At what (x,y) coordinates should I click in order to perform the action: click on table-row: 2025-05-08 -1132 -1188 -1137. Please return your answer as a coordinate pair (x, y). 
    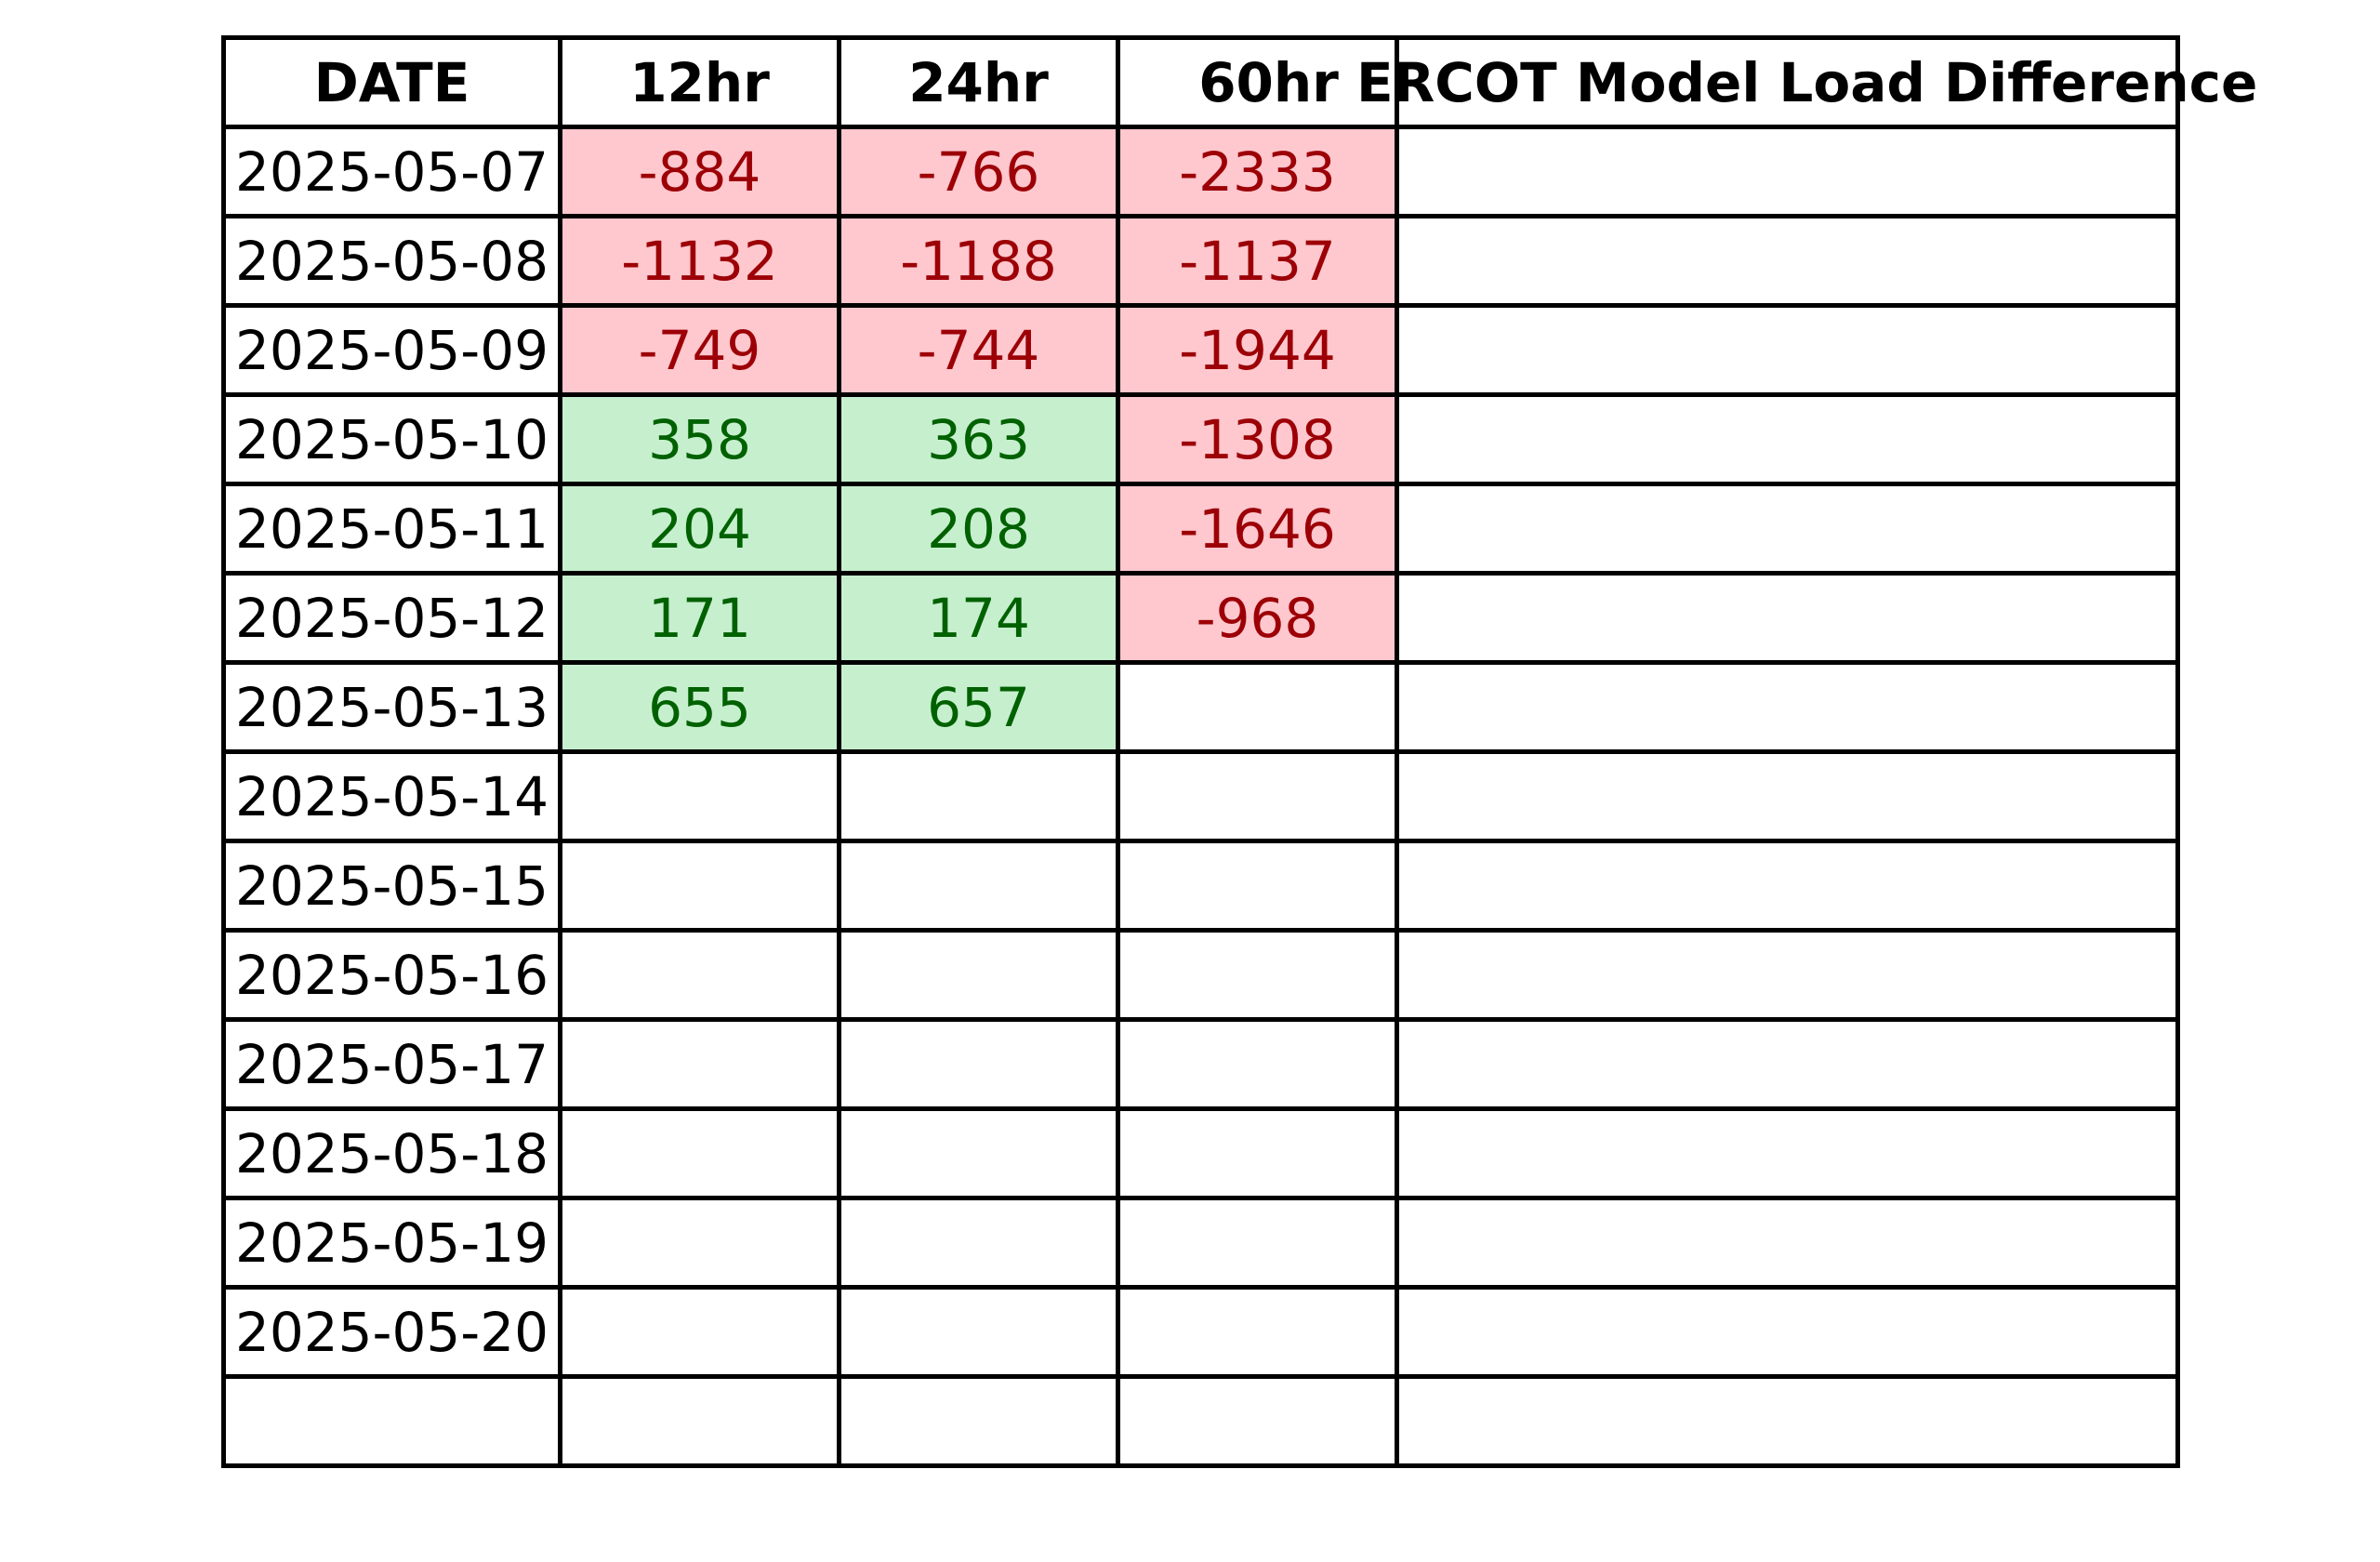
    Looking at the image, I should click on (1200, 261).